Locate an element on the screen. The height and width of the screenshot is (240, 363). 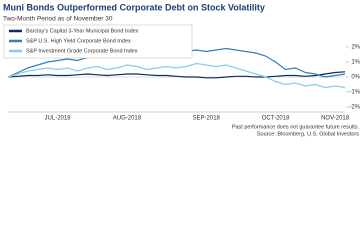
x-tick-label: JUL-2018 is located at coordinates (58, 119).